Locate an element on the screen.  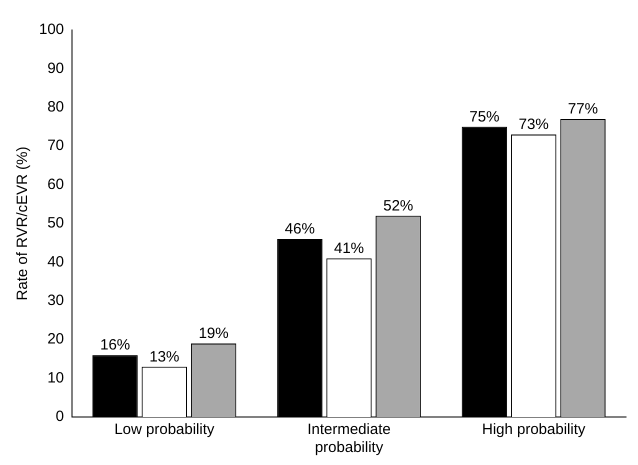
y-tick-label: 20 is located at coordinates (55, 339).